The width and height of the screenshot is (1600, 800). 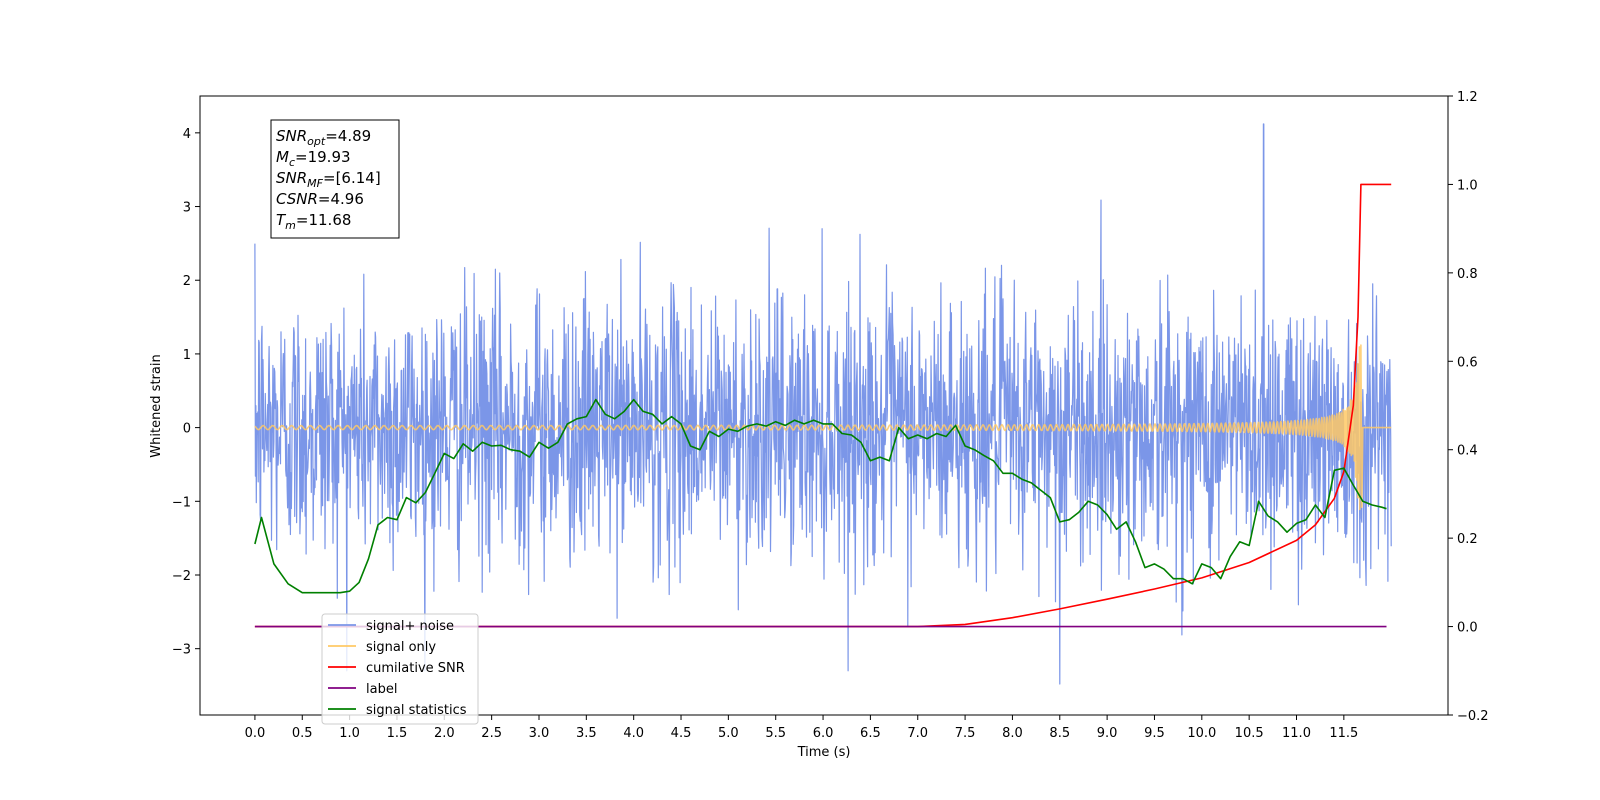 What do you see at coordinates (586, 733) in the screenshot?
I see `x-tick-label: 3.5` at bounding box center [586, 733].